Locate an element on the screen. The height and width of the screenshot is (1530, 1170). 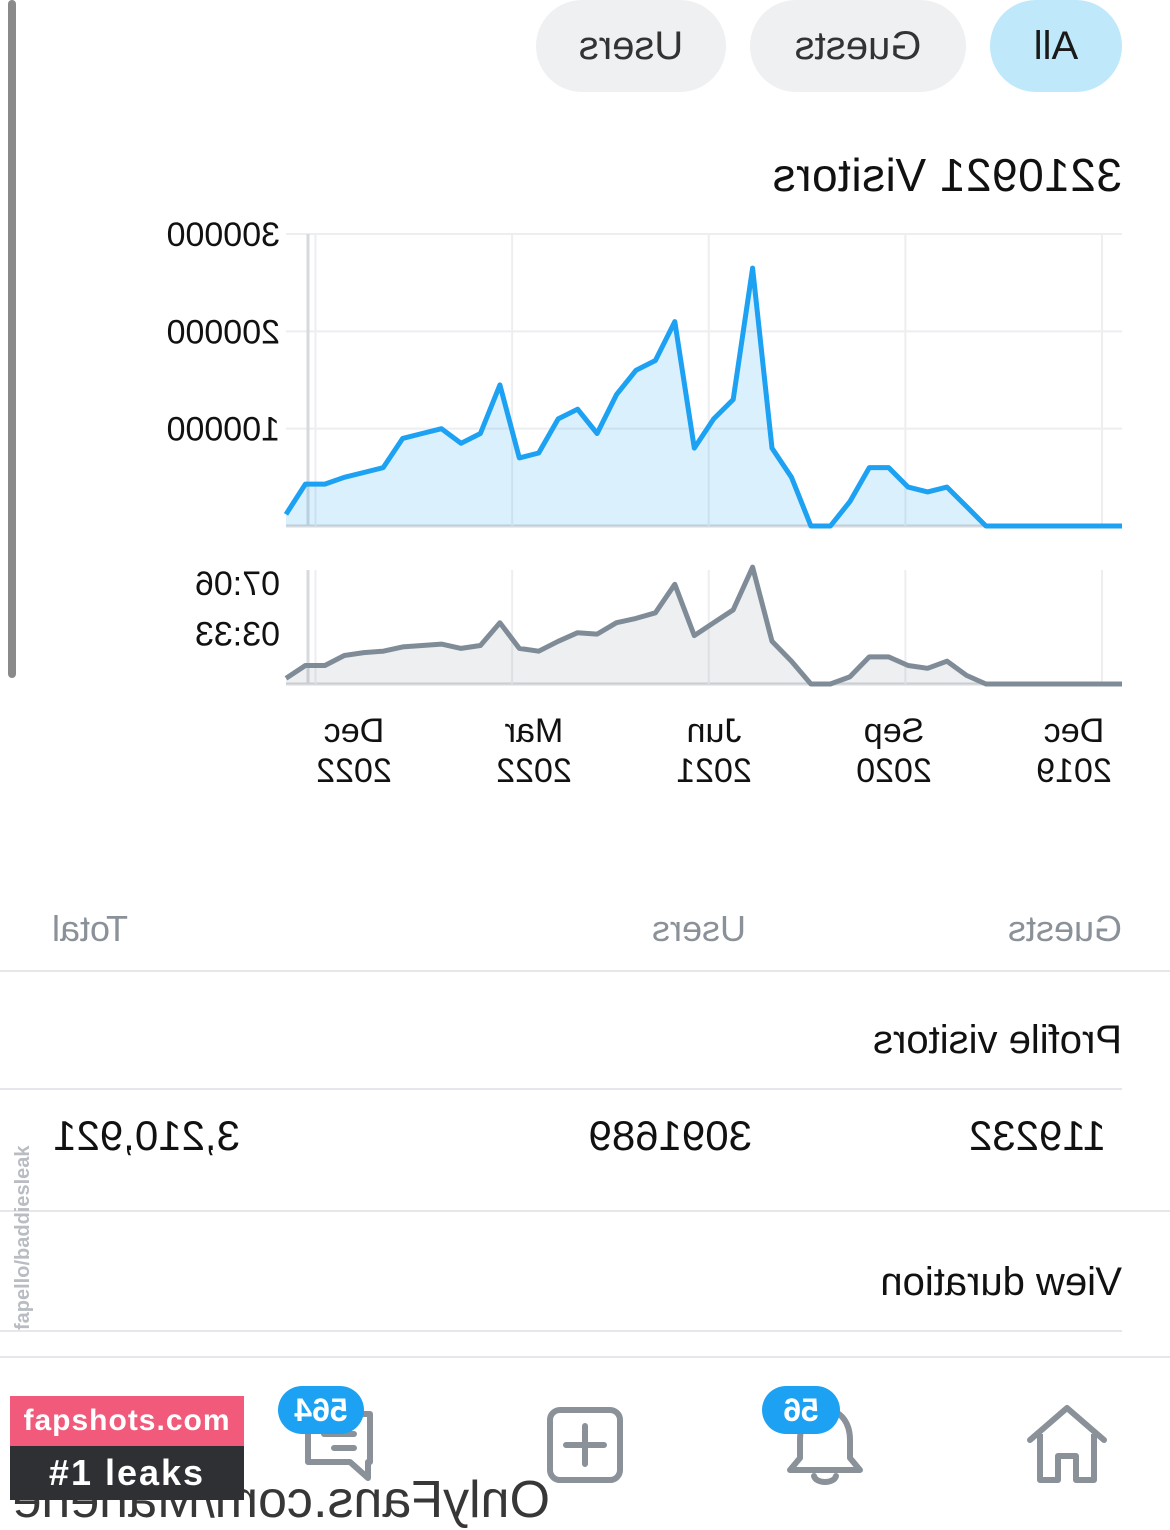
x-tick-label: Jun is located at coordinates (714, 731).